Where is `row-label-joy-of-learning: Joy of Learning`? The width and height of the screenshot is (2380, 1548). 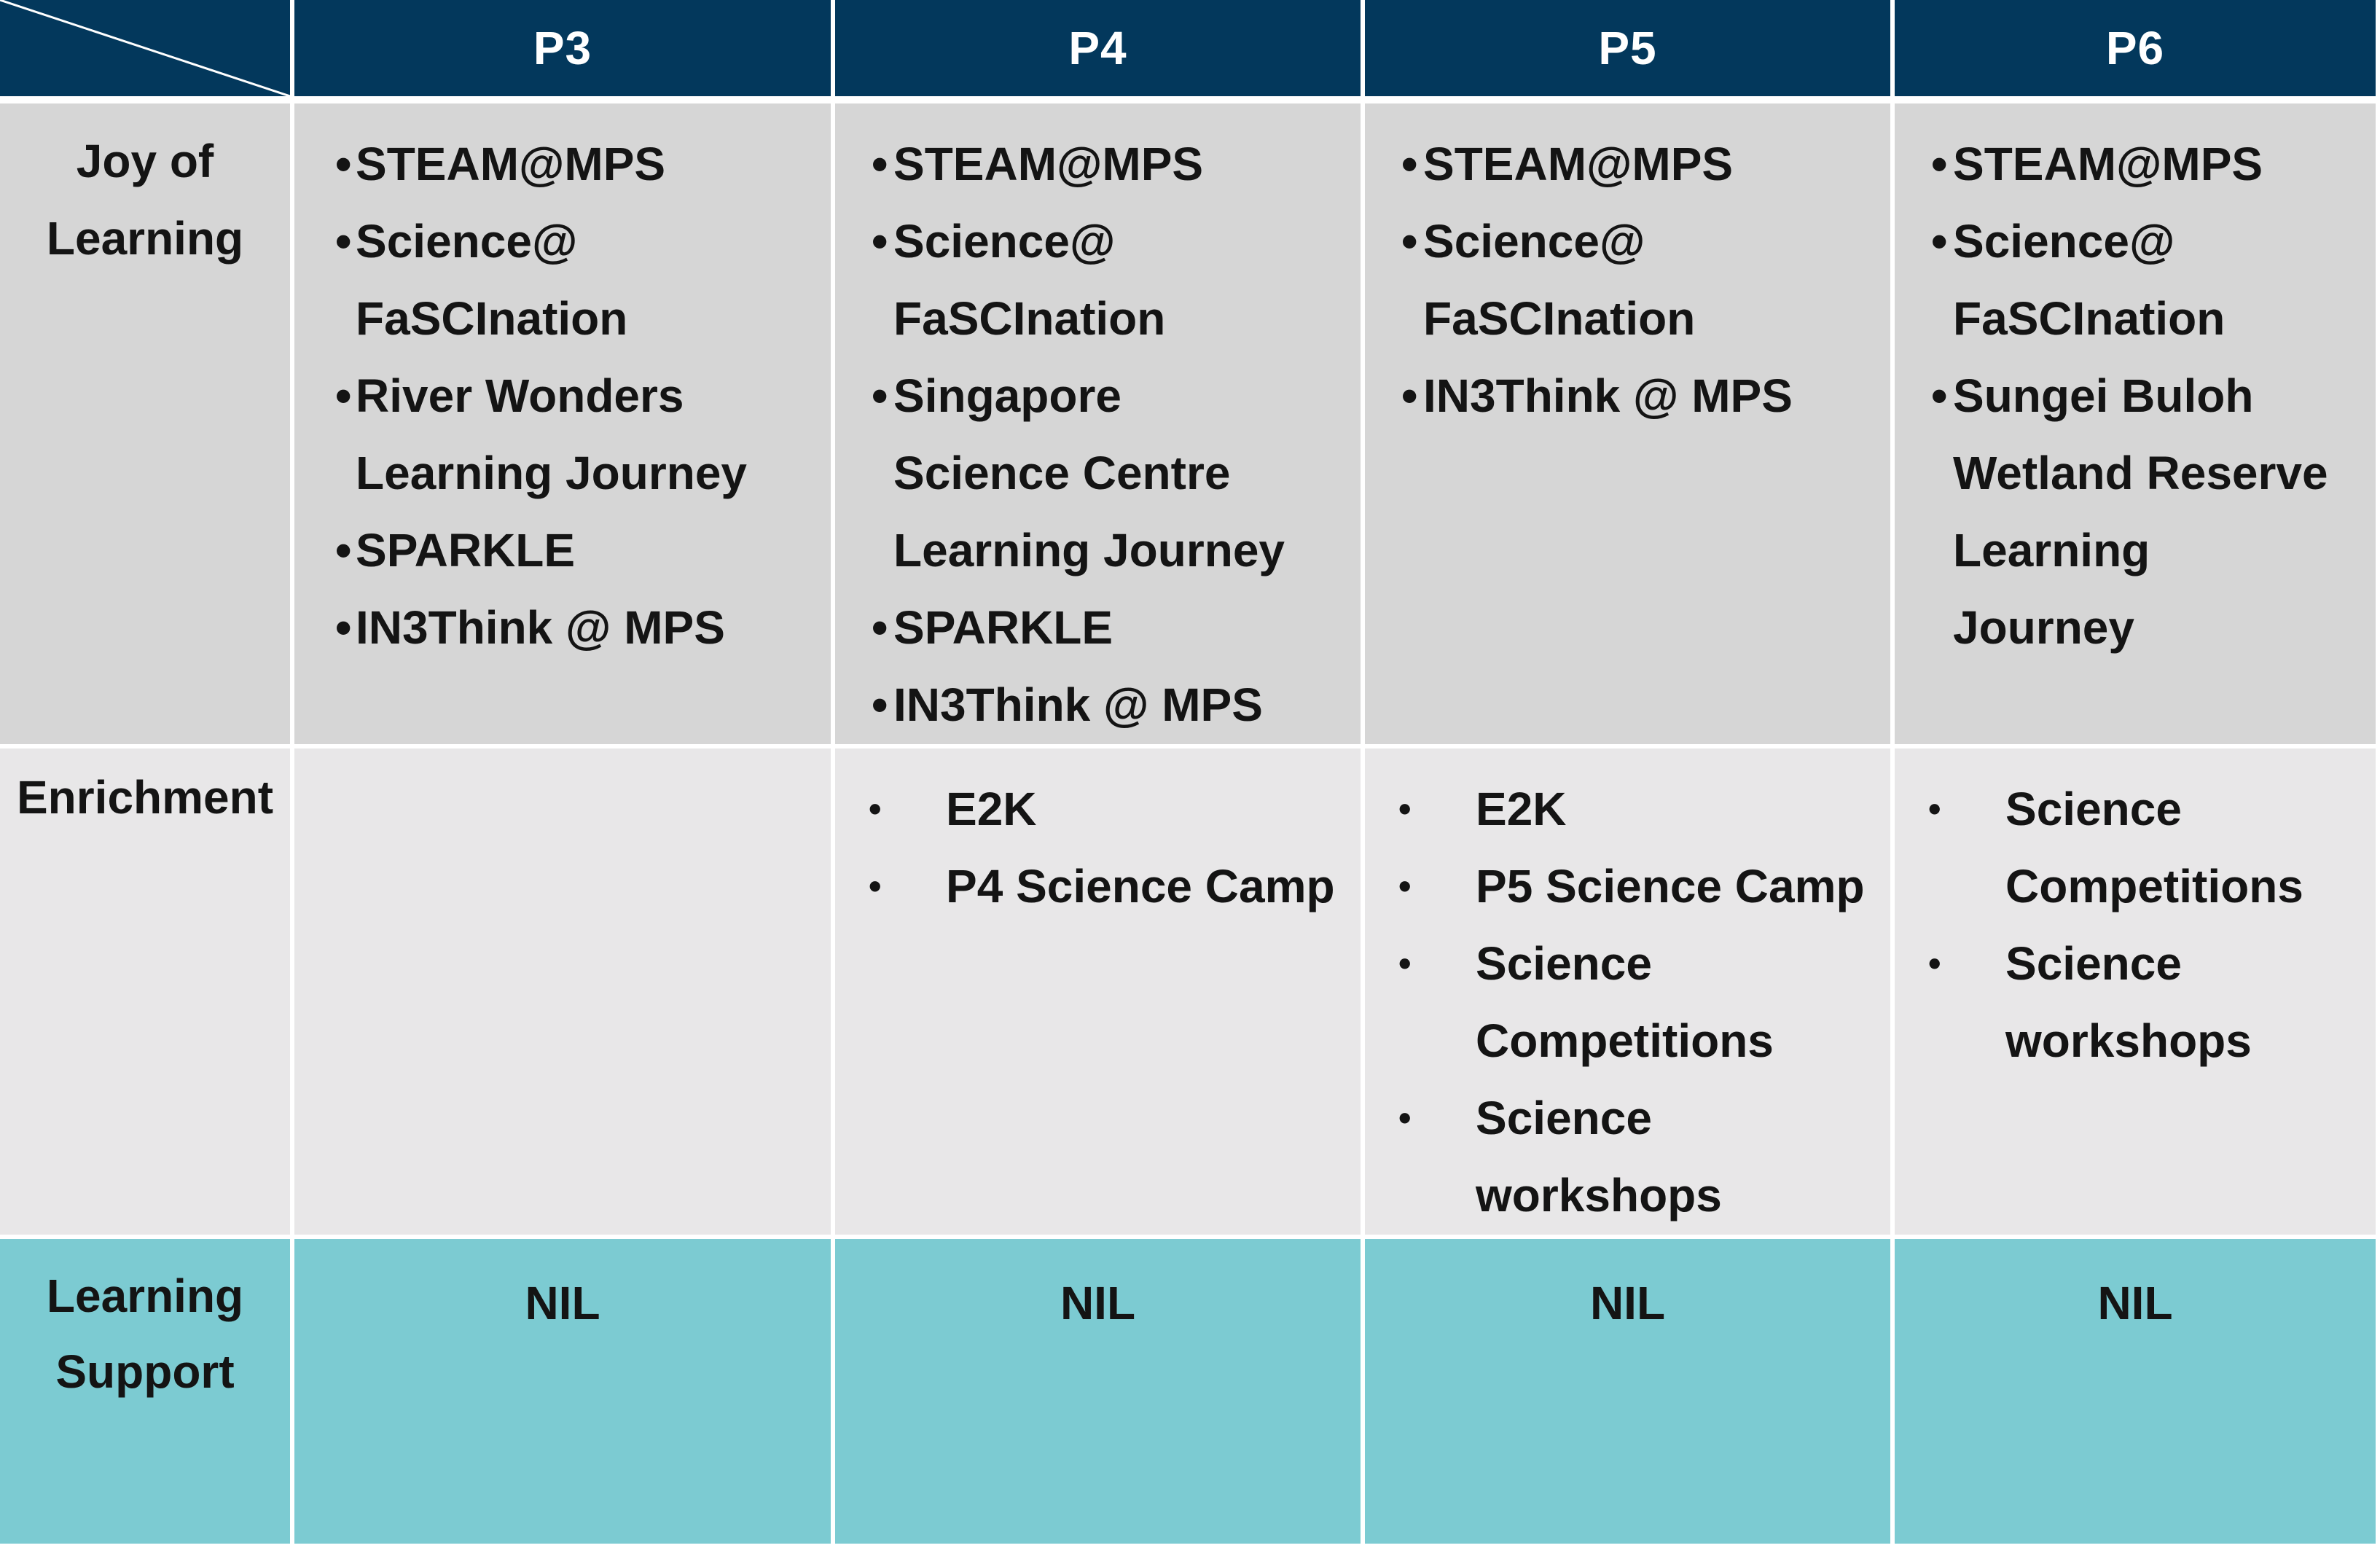
row-label-joy-of-learning: Joy of Learning is located at coordinates (147, 425).